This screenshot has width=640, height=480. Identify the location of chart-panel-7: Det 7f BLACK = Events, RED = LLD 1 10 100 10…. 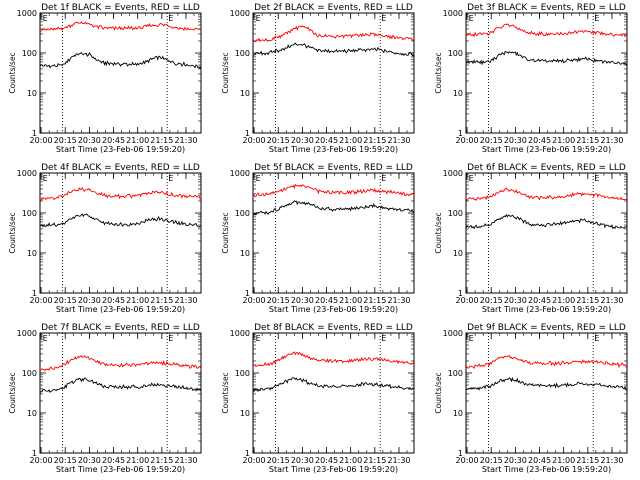
(105, 398).